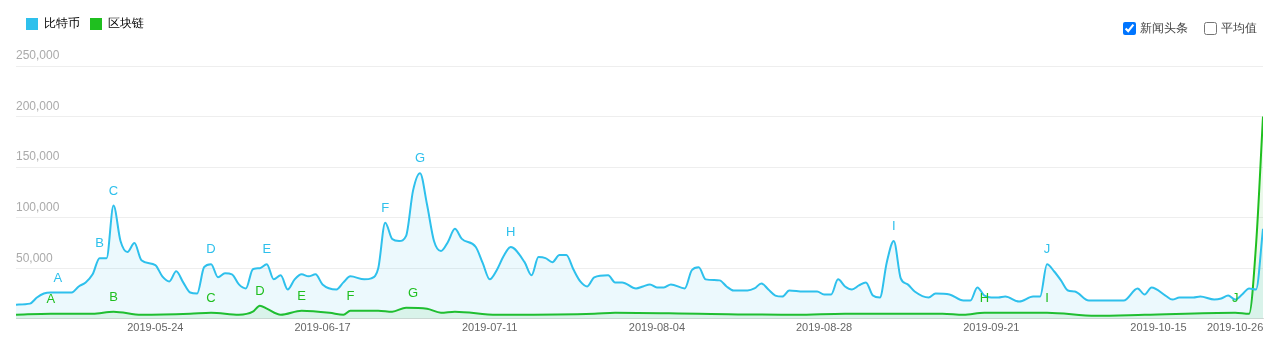  Describe the element at coordinates (38, 156) in the screenshot. I see `y-tick-label: 150,000` at that location.